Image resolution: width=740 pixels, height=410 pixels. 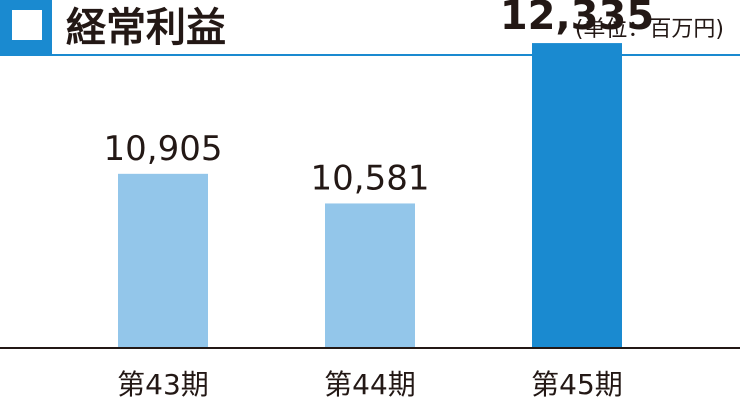 I want to click on data-label-1: 10,905, so click(x=163, y=149).